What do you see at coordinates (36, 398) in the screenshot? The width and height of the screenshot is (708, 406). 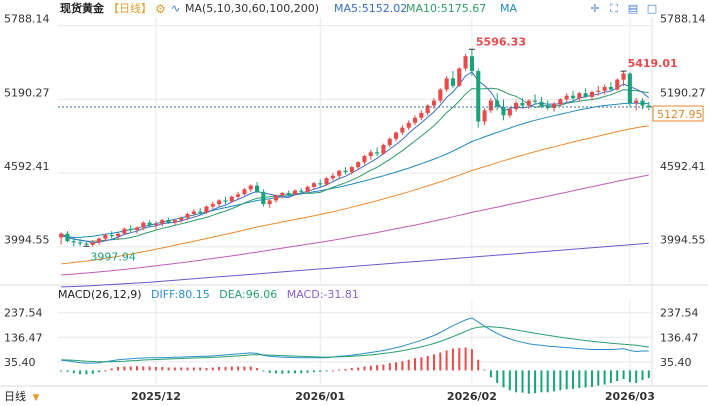 I see `dropdown-arrow-icon: ▼` at bounding box center [36, 398].